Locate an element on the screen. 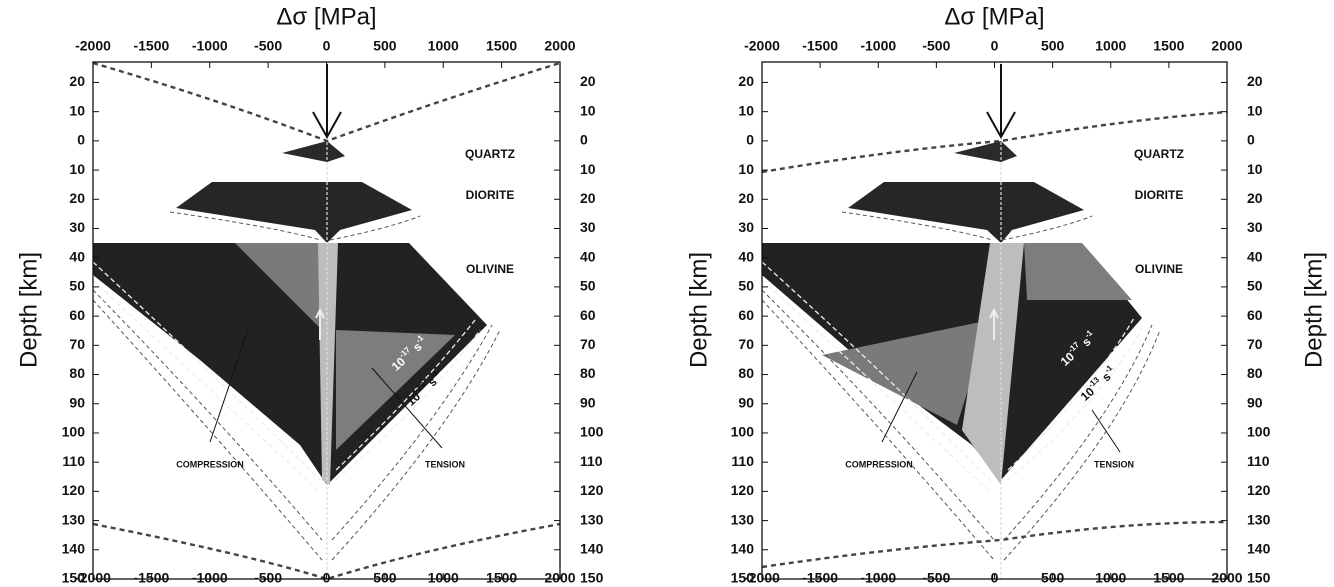 Image resolution: width=1334 pixels, height=587 pixels. x-tick-label: 2000 is located at coordinates (1226, 46).